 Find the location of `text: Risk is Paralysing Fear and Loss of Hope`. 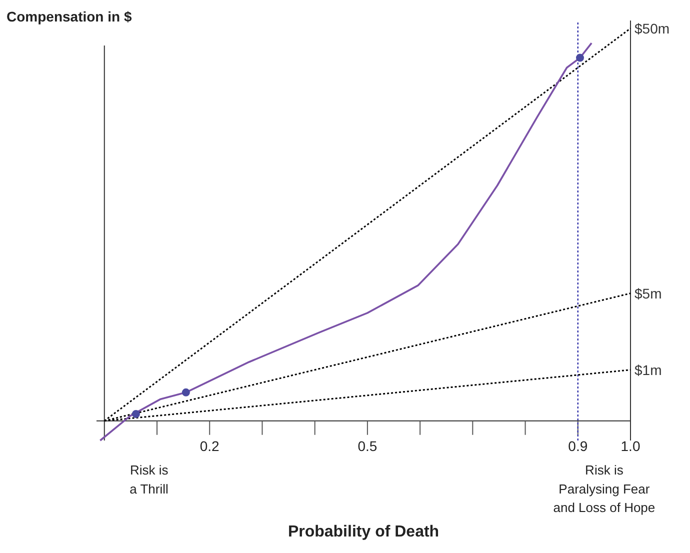

text: Risk is Paralysing Fear and Loss of Hope is located at coordinates (604, 488).